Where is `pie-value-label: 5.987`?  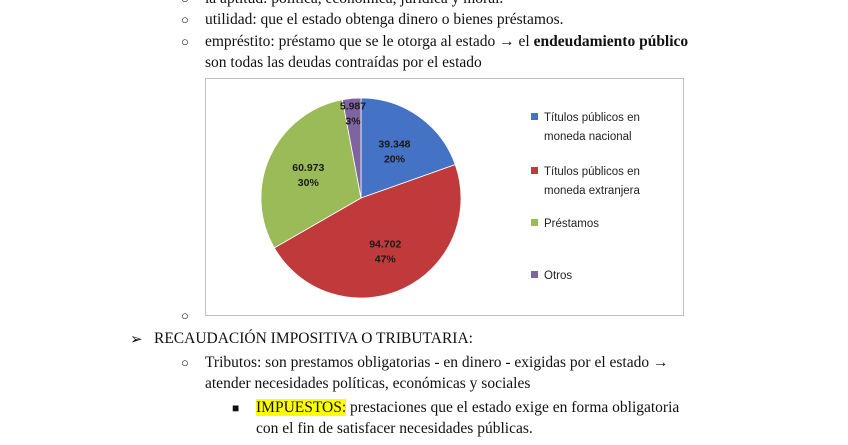
pie-value-label: 5.987 is located at coordinates (353, 106).